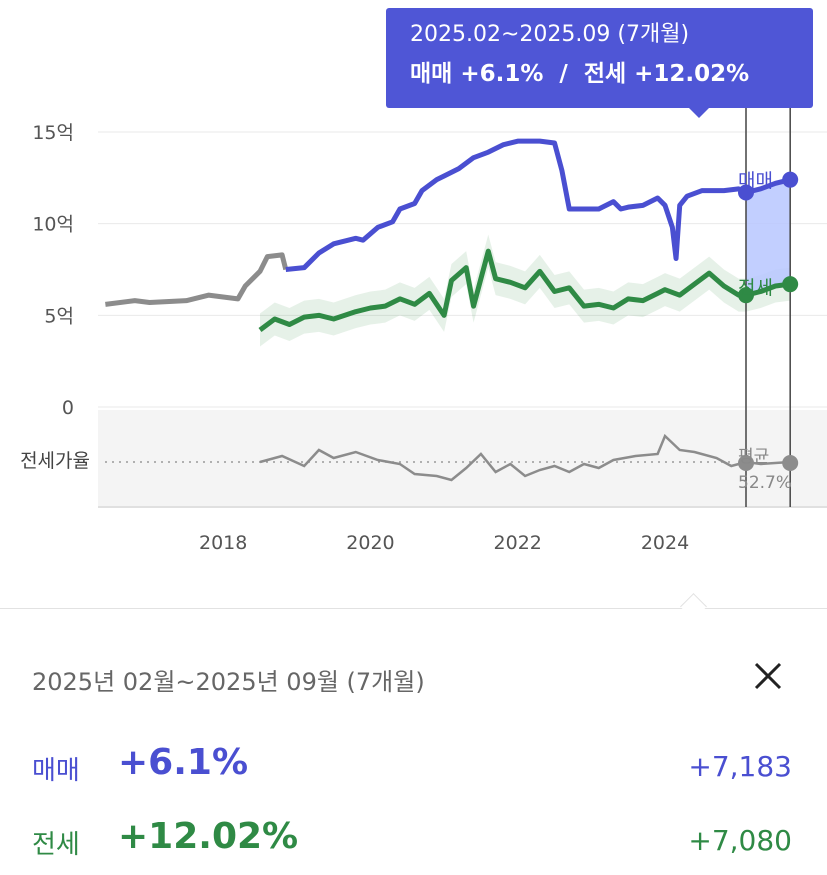  What do you see at coordinates (755, 181) in the screenshot?
I see `sale-end-label: 매매` at bounding box center [755, 181].